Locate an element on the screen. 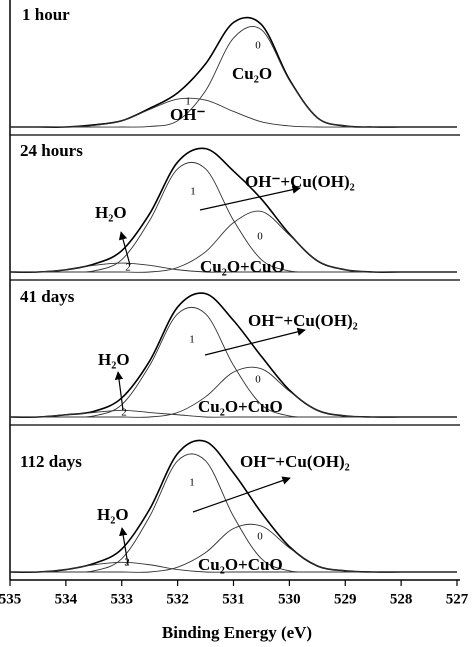 The height and width of the screenshot is (647, 474). x-tick-label: 529 is located at coordinates (345, 599).